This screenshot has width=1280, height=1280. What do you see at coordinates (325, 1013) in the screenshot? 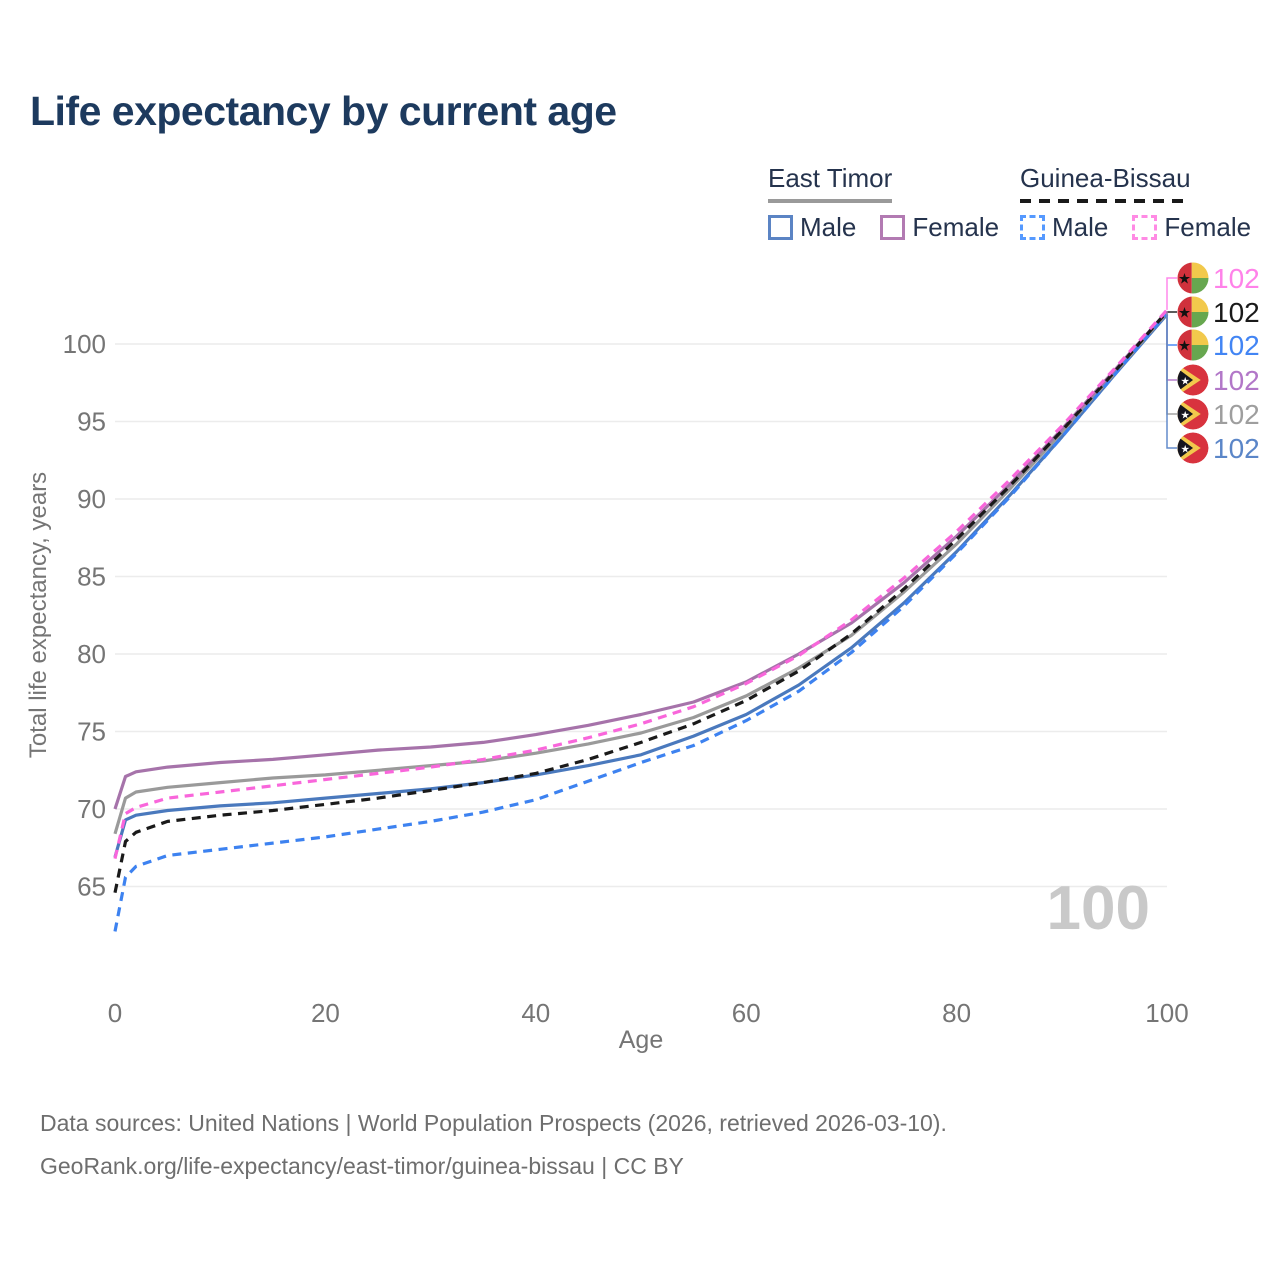
I see `x-tick-label: 20` at bounding box center [325, 1013].